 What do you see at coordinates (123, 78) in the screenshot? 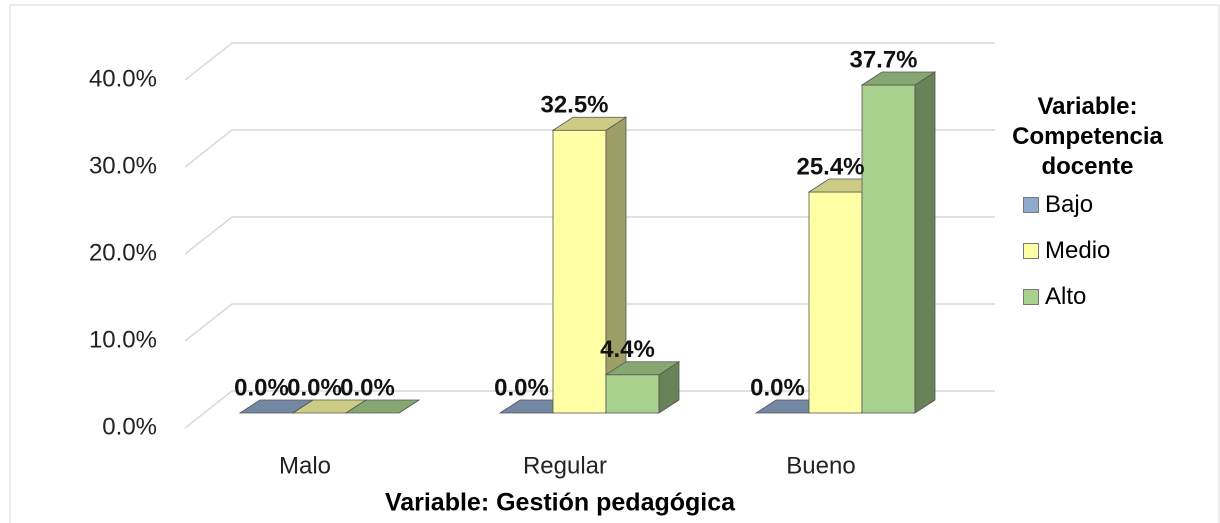
I see `y-tick-label: 40.0%` at bounding box center [123, 78].